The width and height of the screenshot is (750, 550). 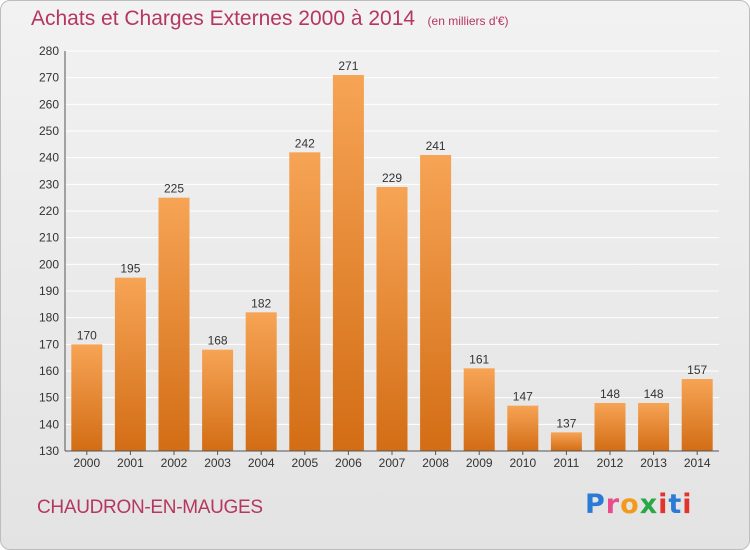 I want to click on x-tick-label: 2003, so click(x=217, y=463).